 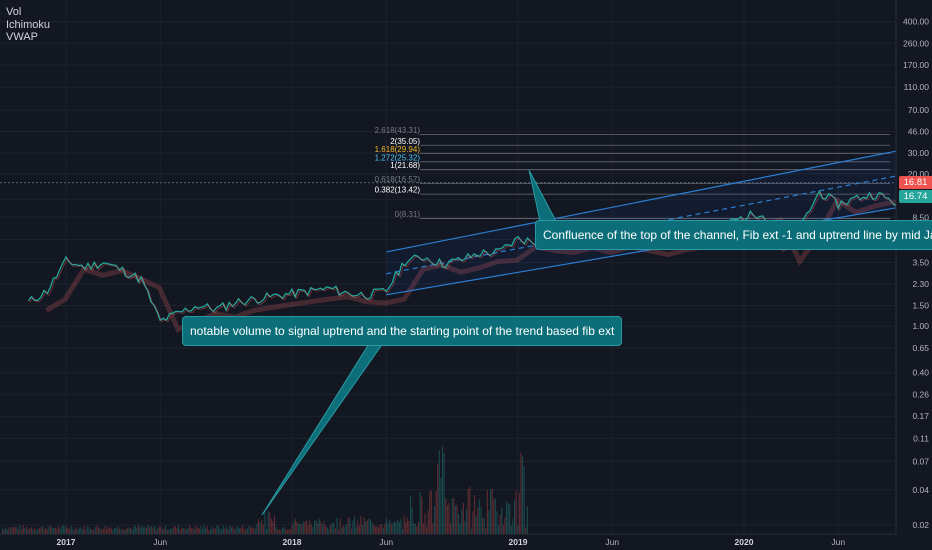 I want to click on x-tick-label: Jun, so click(x=386, y=542).